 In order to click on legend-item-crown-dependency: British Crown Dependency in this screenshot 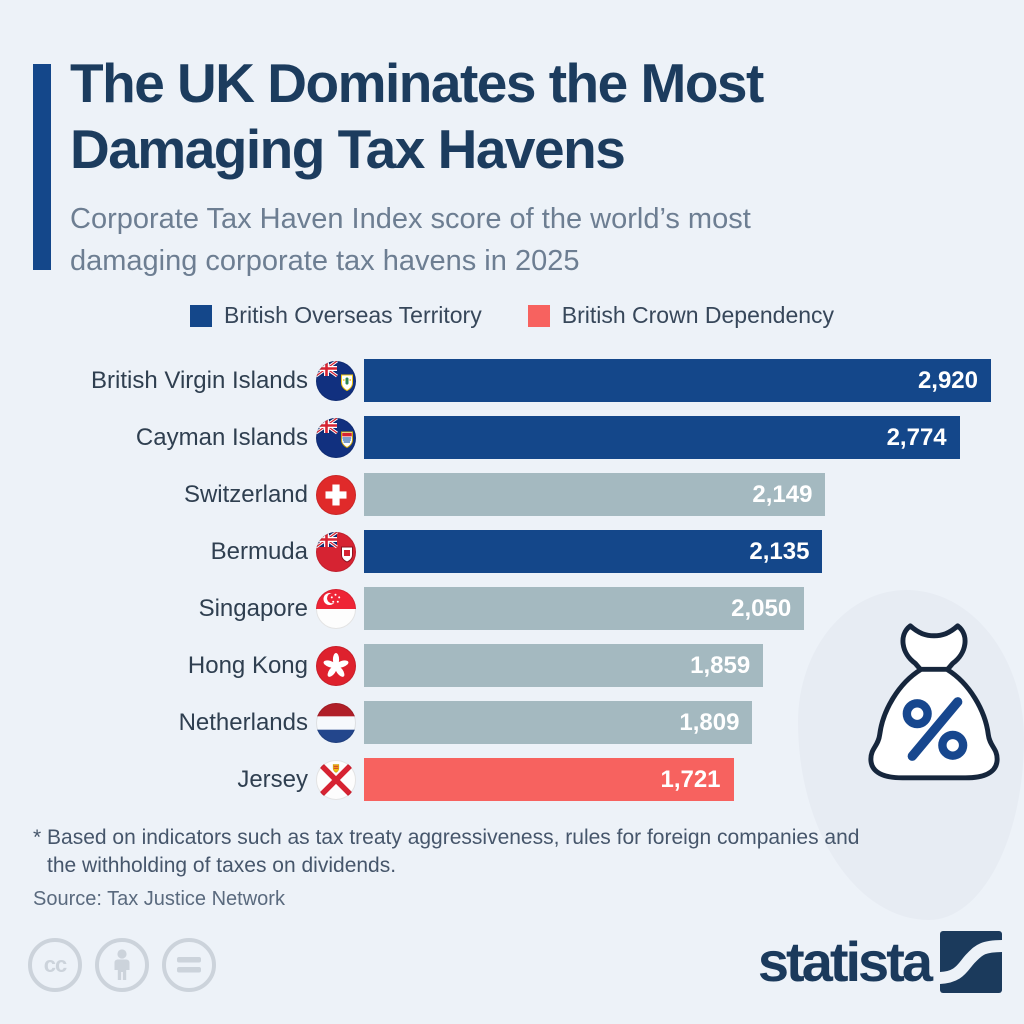, I will do `click(681, 315)`.